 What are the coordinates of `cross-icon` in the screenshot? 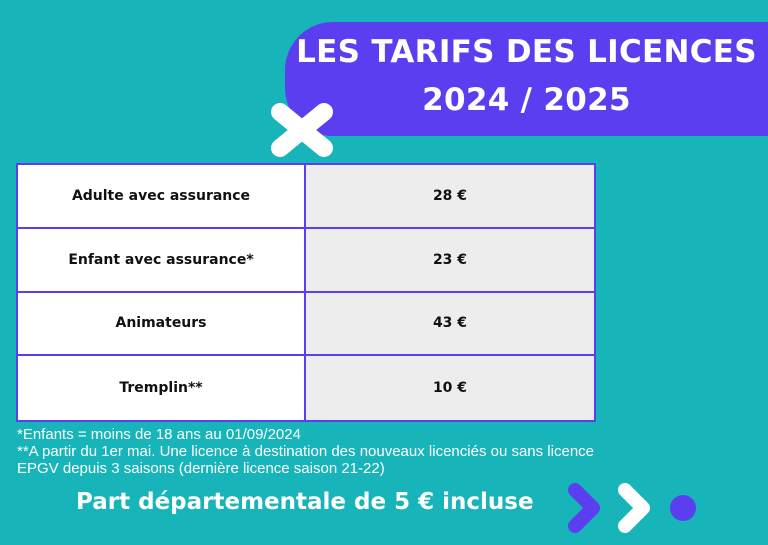 It's located at (302, 130).